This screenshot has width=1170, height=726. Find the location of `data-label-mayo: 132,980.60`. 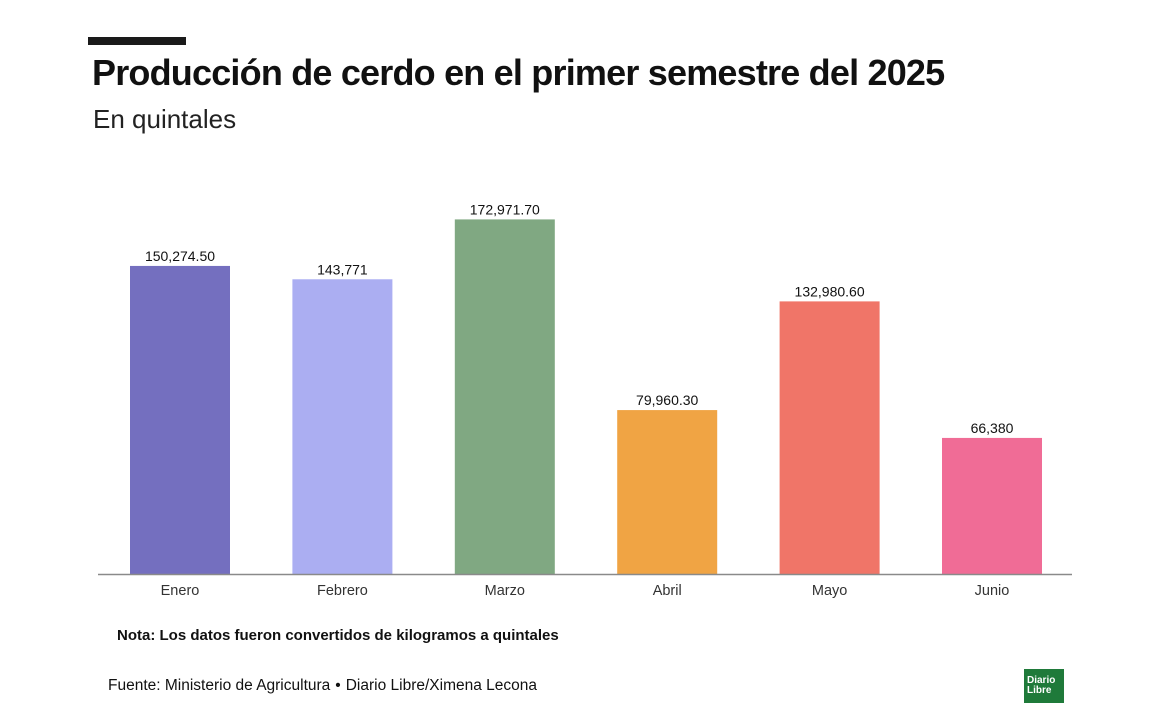

data-label-mayo: 132,980.60 is located at coordinates (830, 291).